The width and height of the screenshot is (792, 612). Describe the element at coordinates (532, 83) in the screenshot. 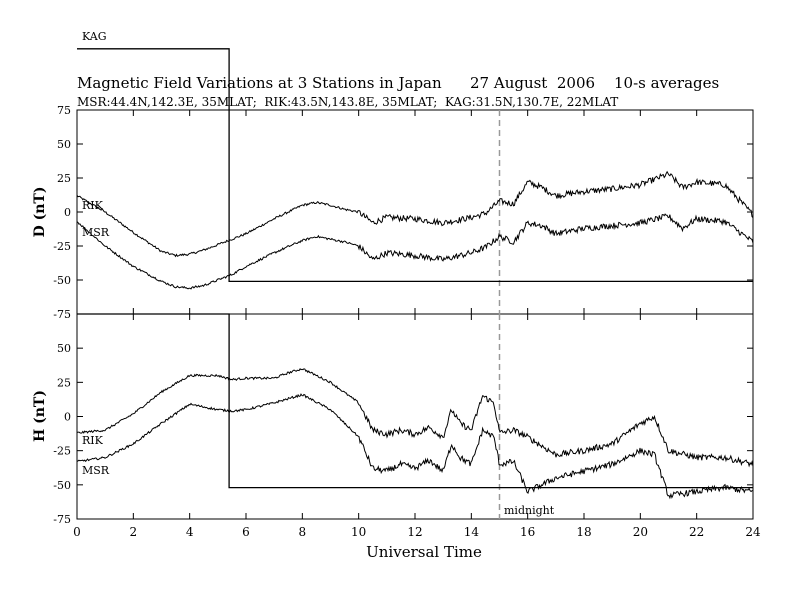

I see `chart-date: 27 August 2006` at that location.